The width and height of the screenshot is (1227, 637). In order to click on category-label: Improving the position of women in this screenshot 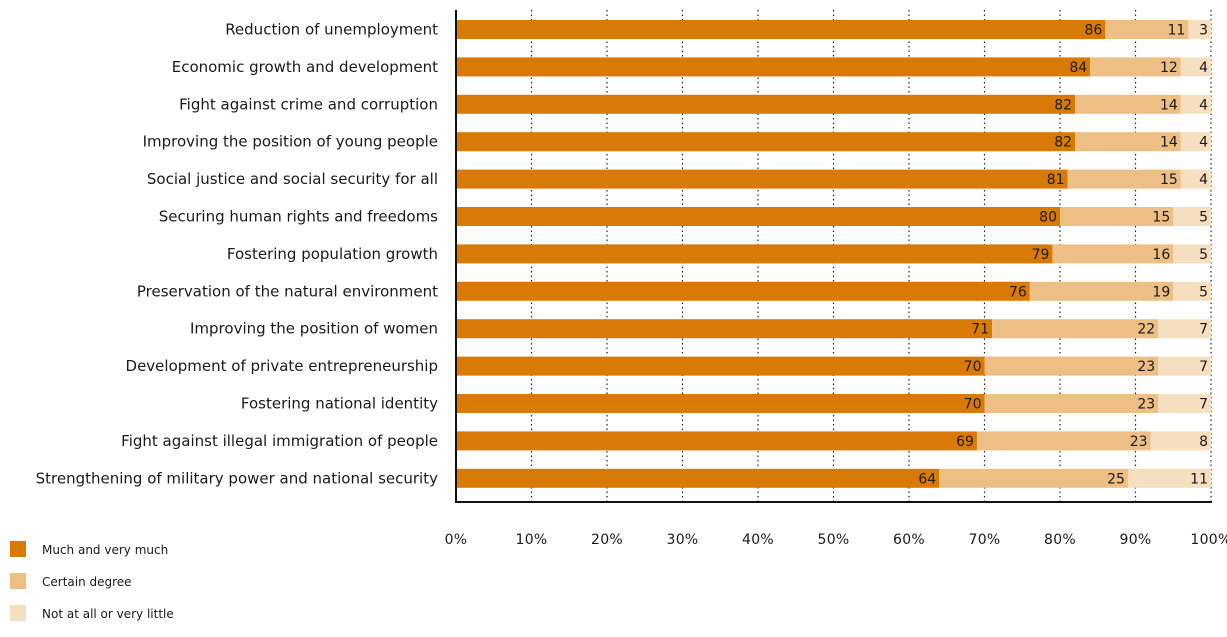, I will do `click(314, 329)`.